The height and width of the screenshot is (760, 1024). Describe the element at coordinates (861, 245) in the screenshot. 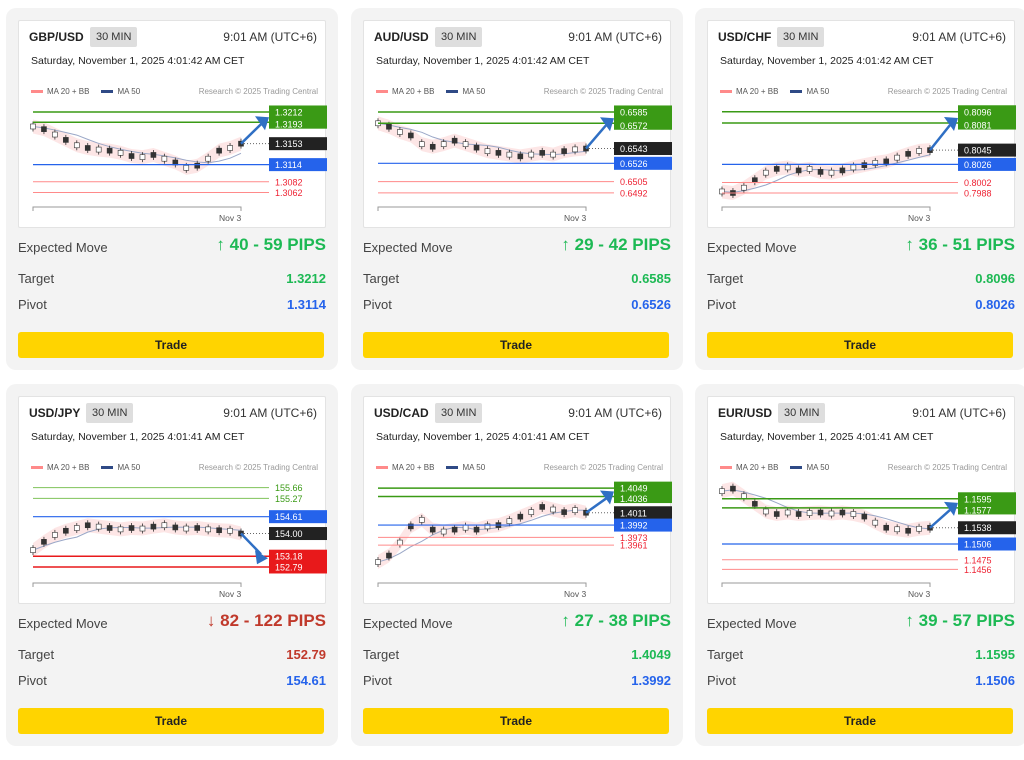

I see `expected-move-row: Expected Move ↑ 36 - 51 PIPS` at that location.